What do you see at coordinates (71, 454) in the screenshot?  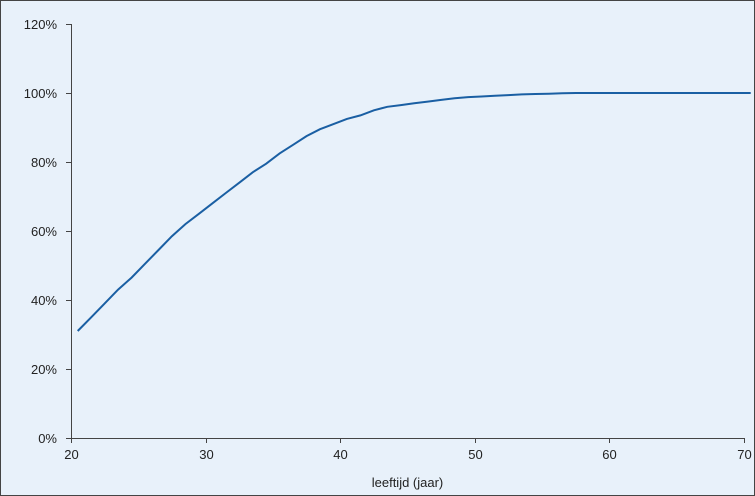 I see `x-tick-label: 20` at bounding box center [71, 454].